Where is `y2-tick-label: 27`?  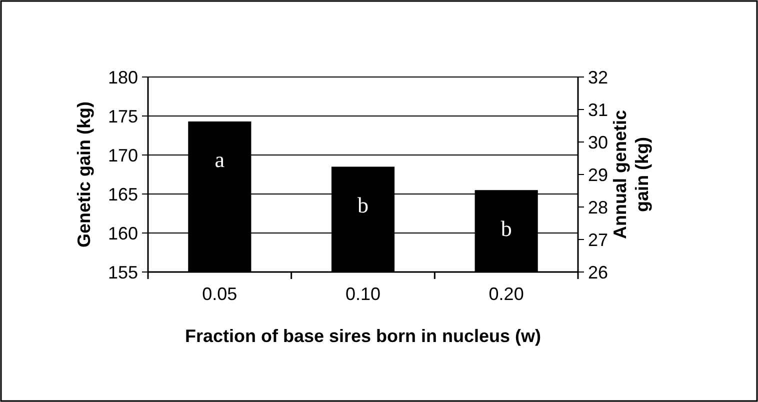 y2-tick-label: 27 is located at coordinates (598, 240).